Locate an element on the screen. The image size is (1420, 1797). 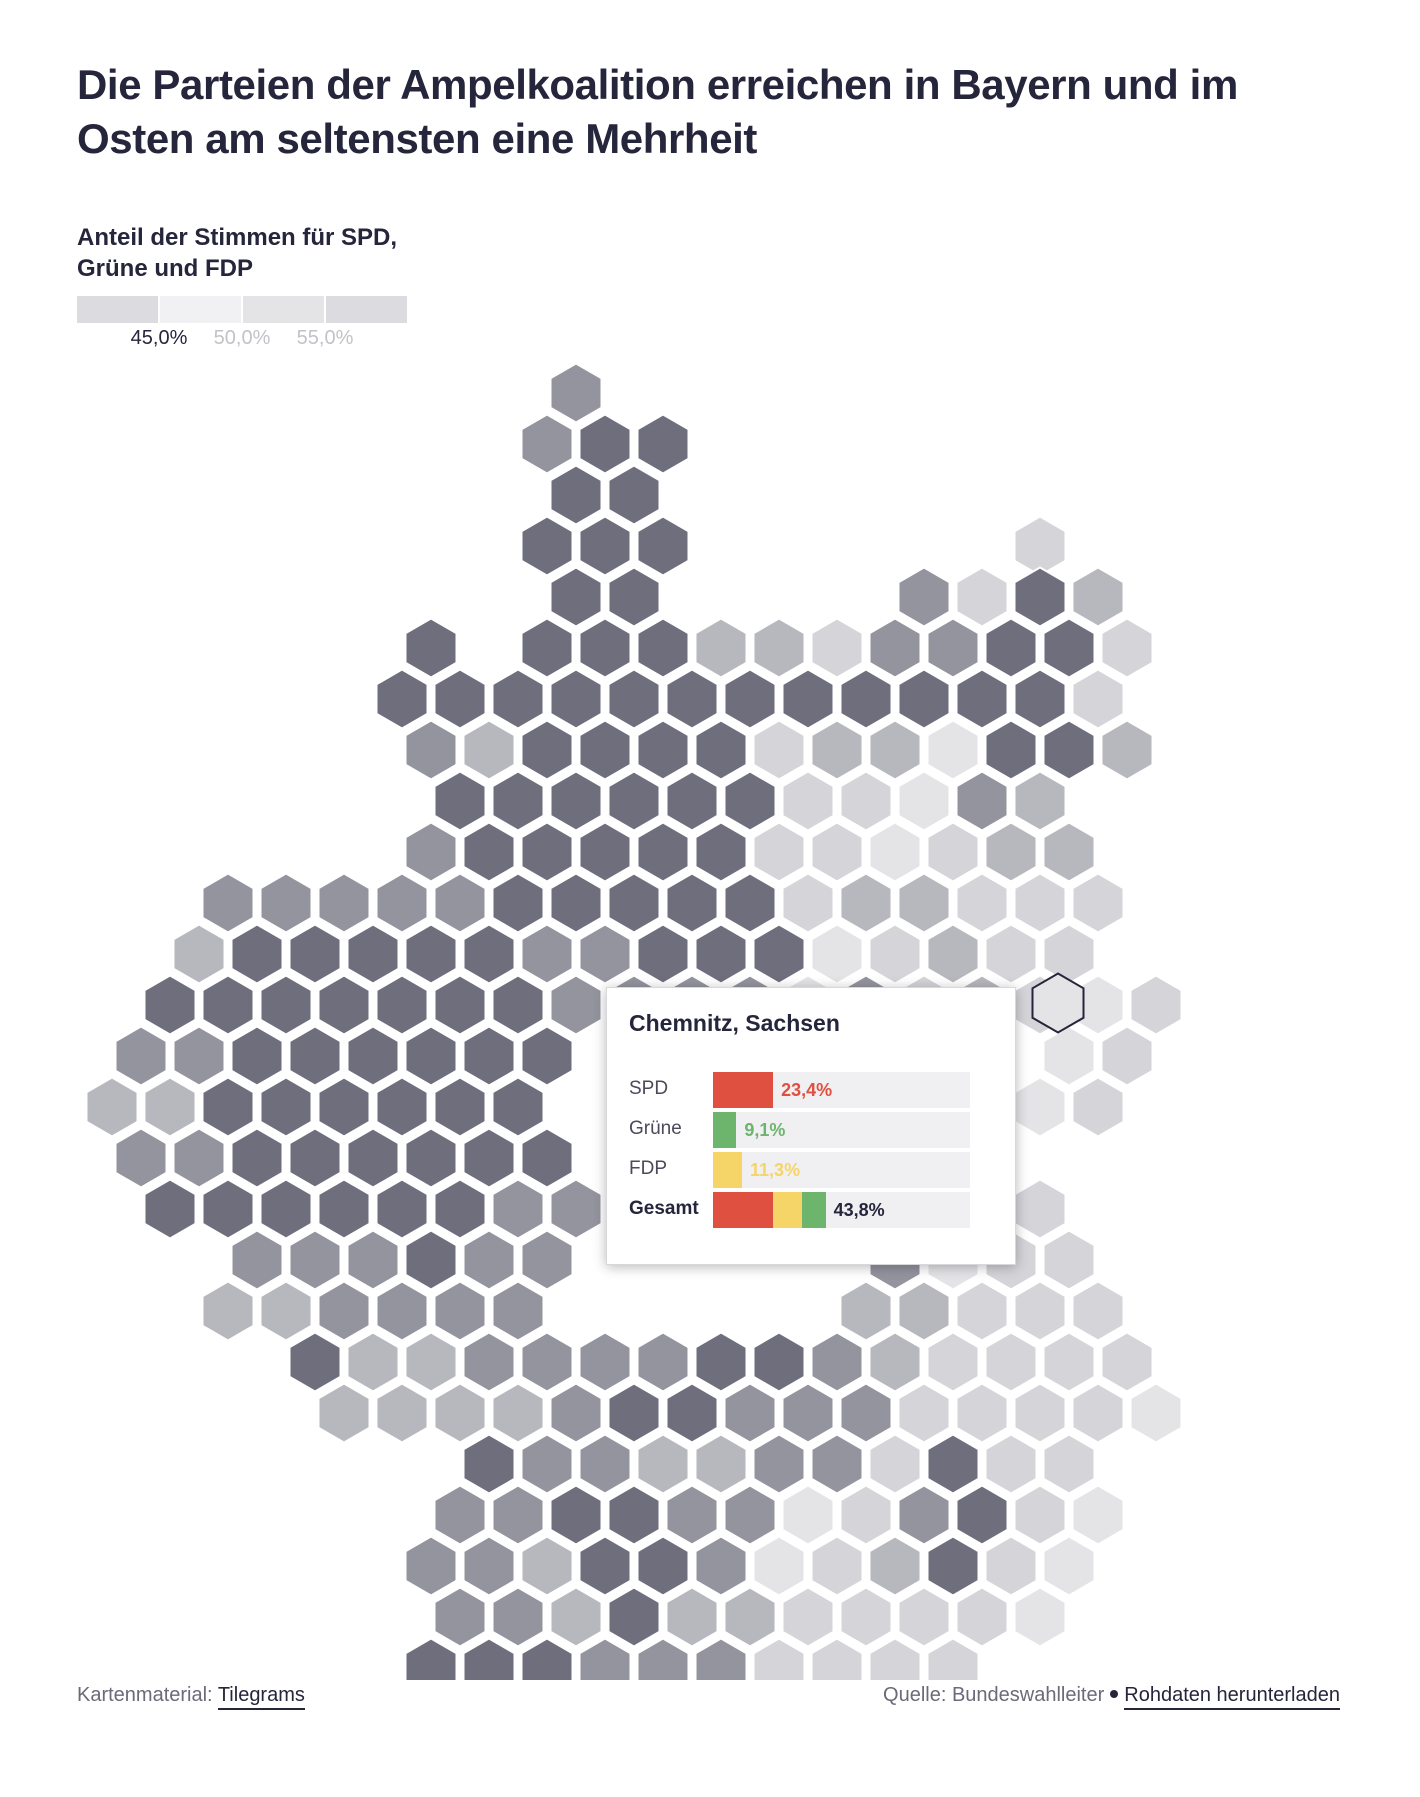
selected-district-hex is located at coordinates (1058, 1003).